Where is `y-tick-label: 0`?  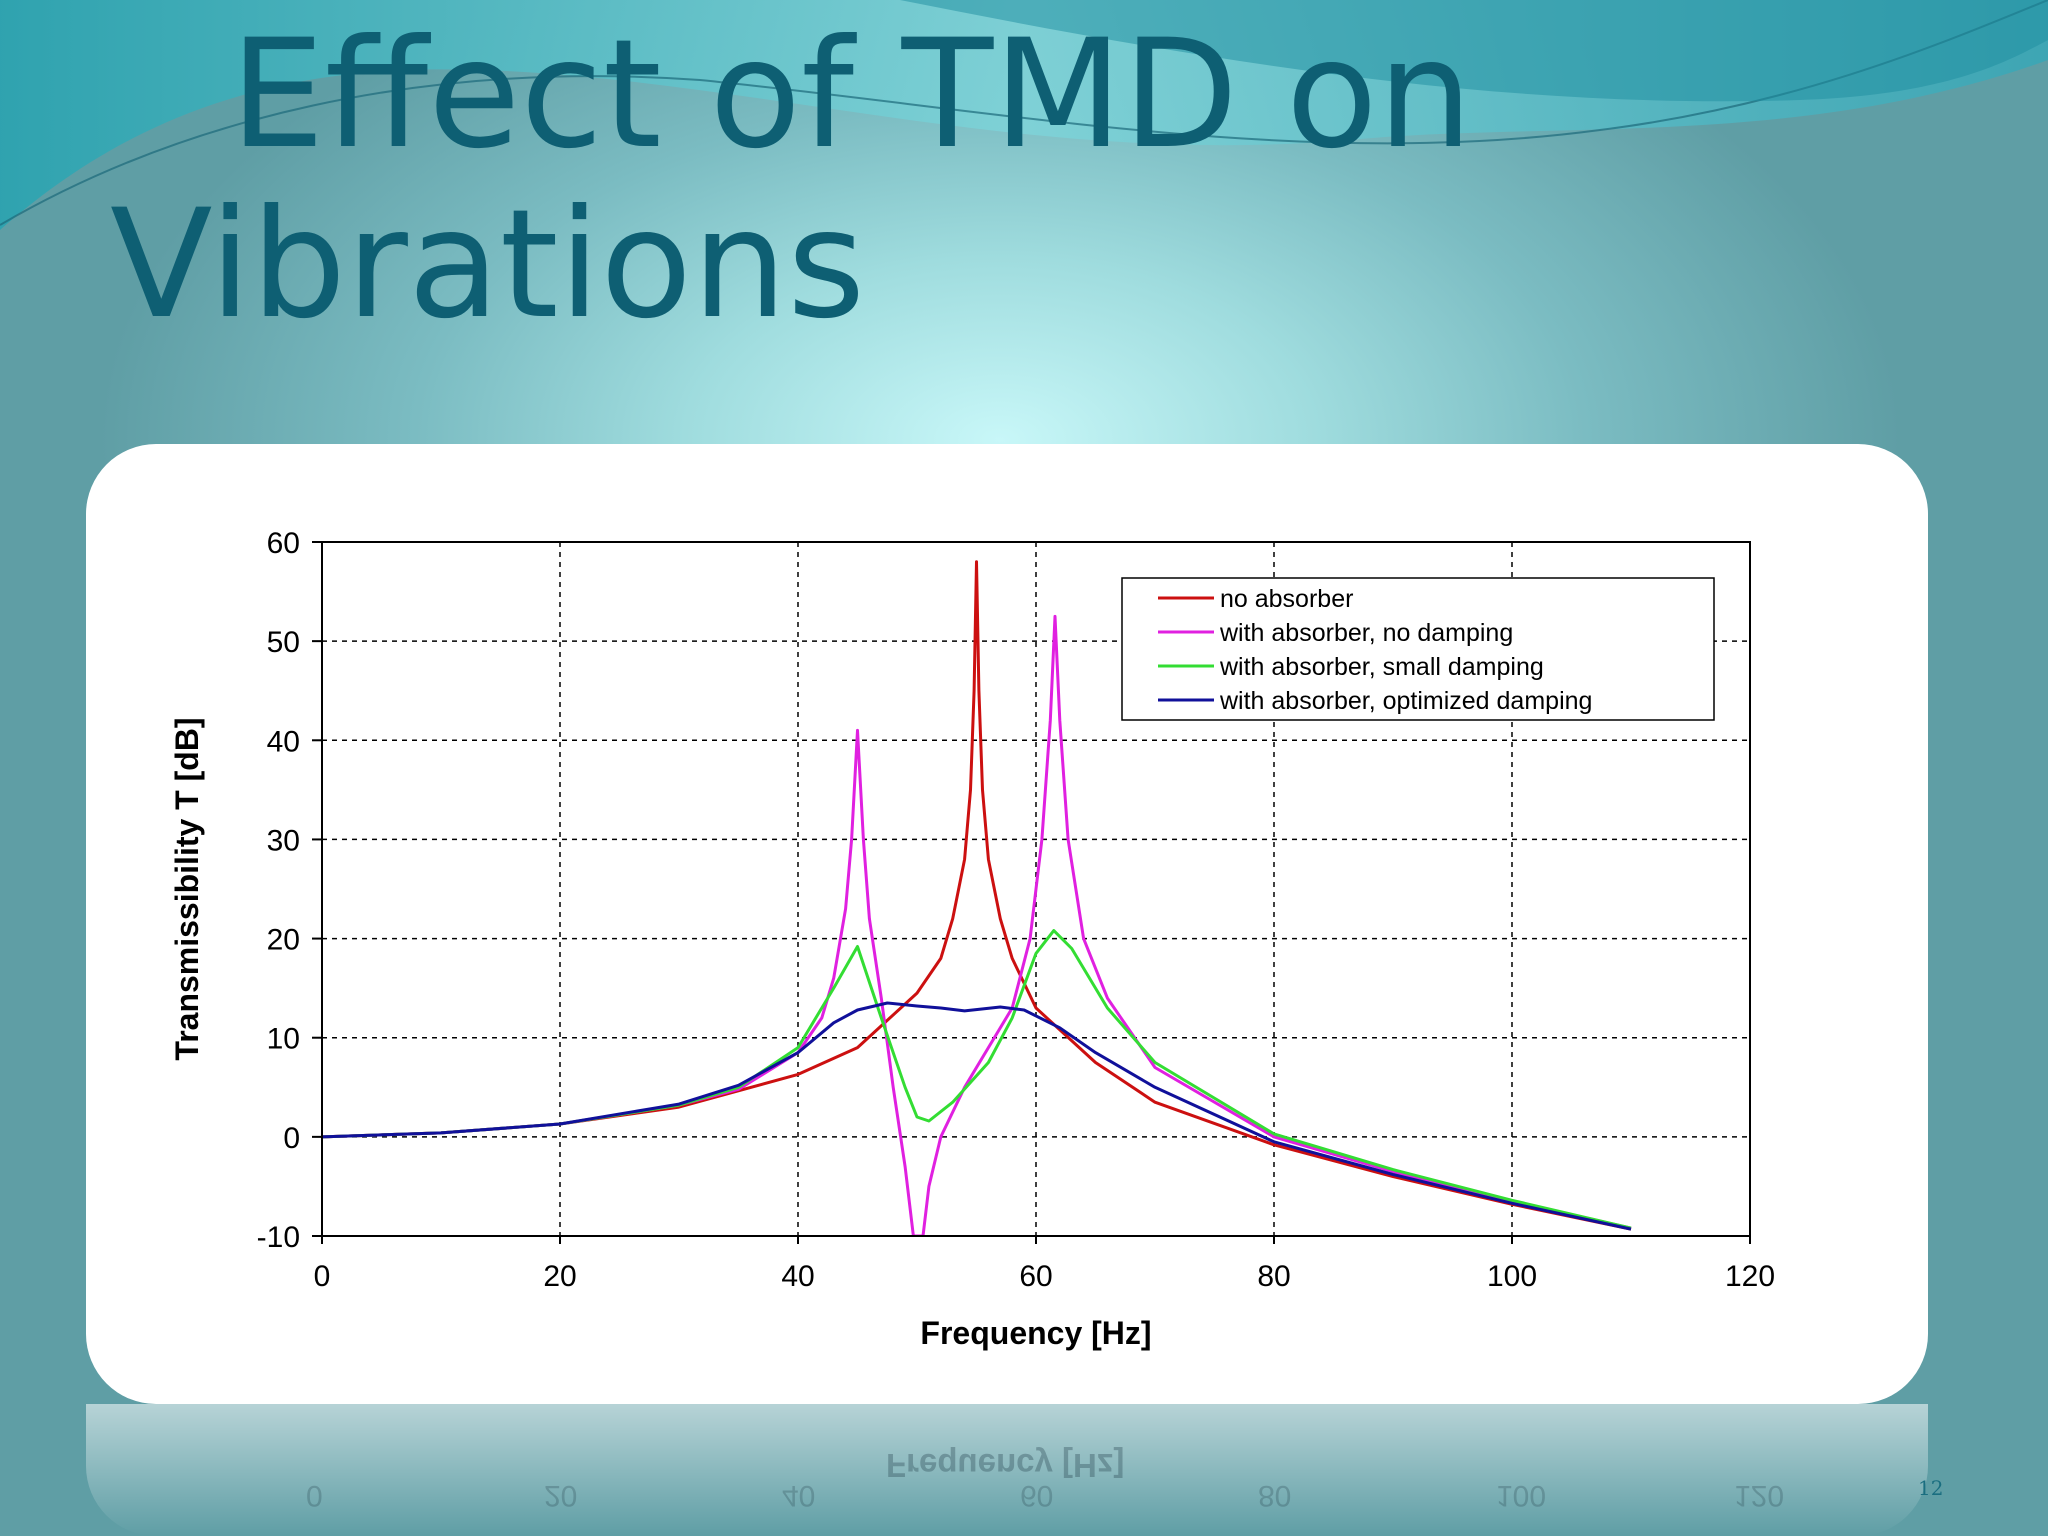
y-tick-label: 0 is located at coordinates (291, 1138).